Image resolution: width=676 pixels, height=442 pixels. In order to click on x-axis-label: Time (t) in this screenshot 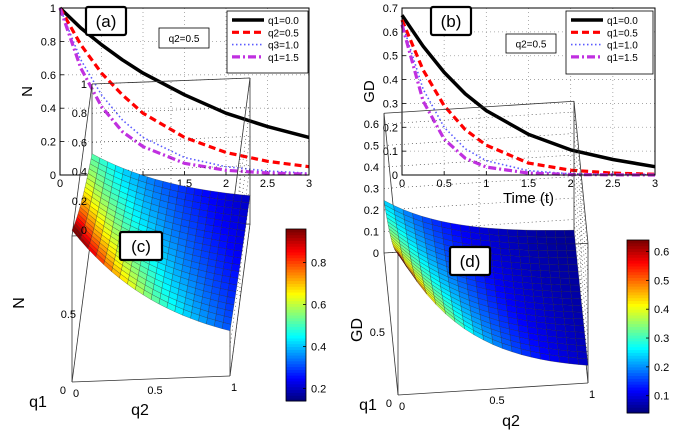, I will do `click(528, 198)`.